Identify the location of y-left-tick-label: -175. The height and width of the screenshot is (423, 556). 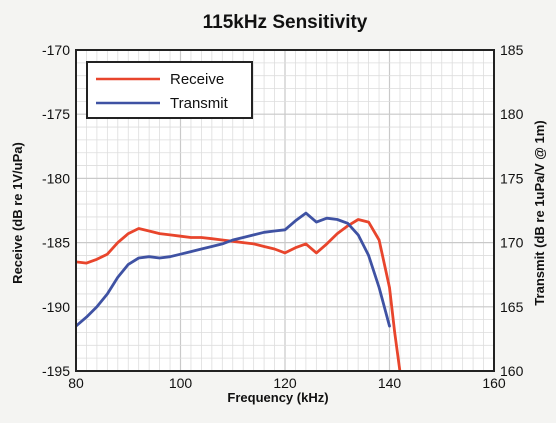
(56, 114).